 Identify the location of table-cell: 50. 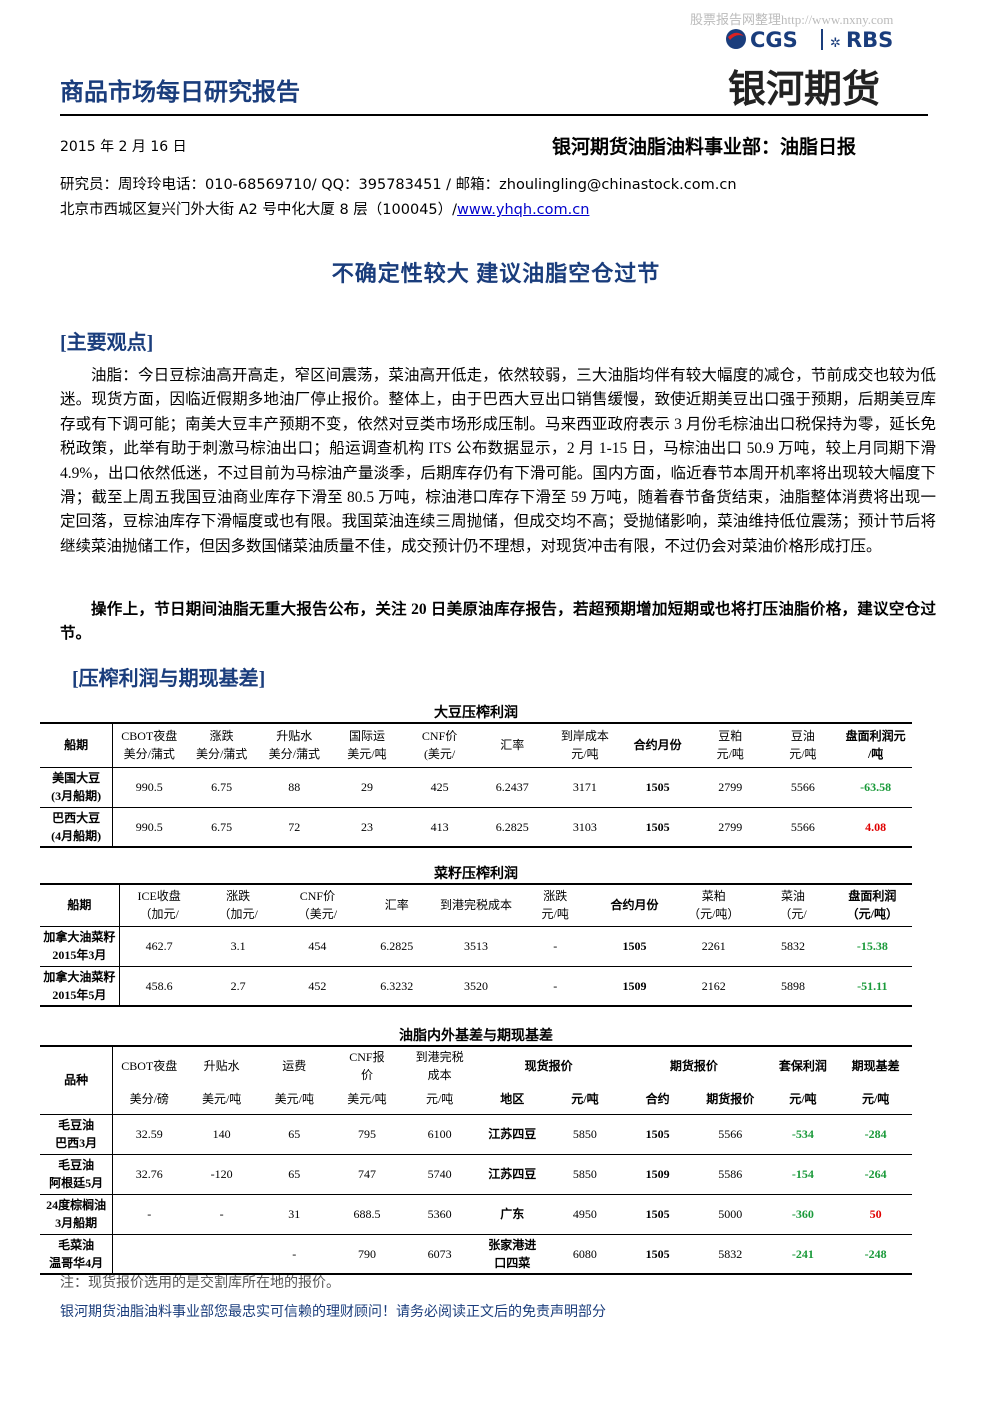
(875, 1213).